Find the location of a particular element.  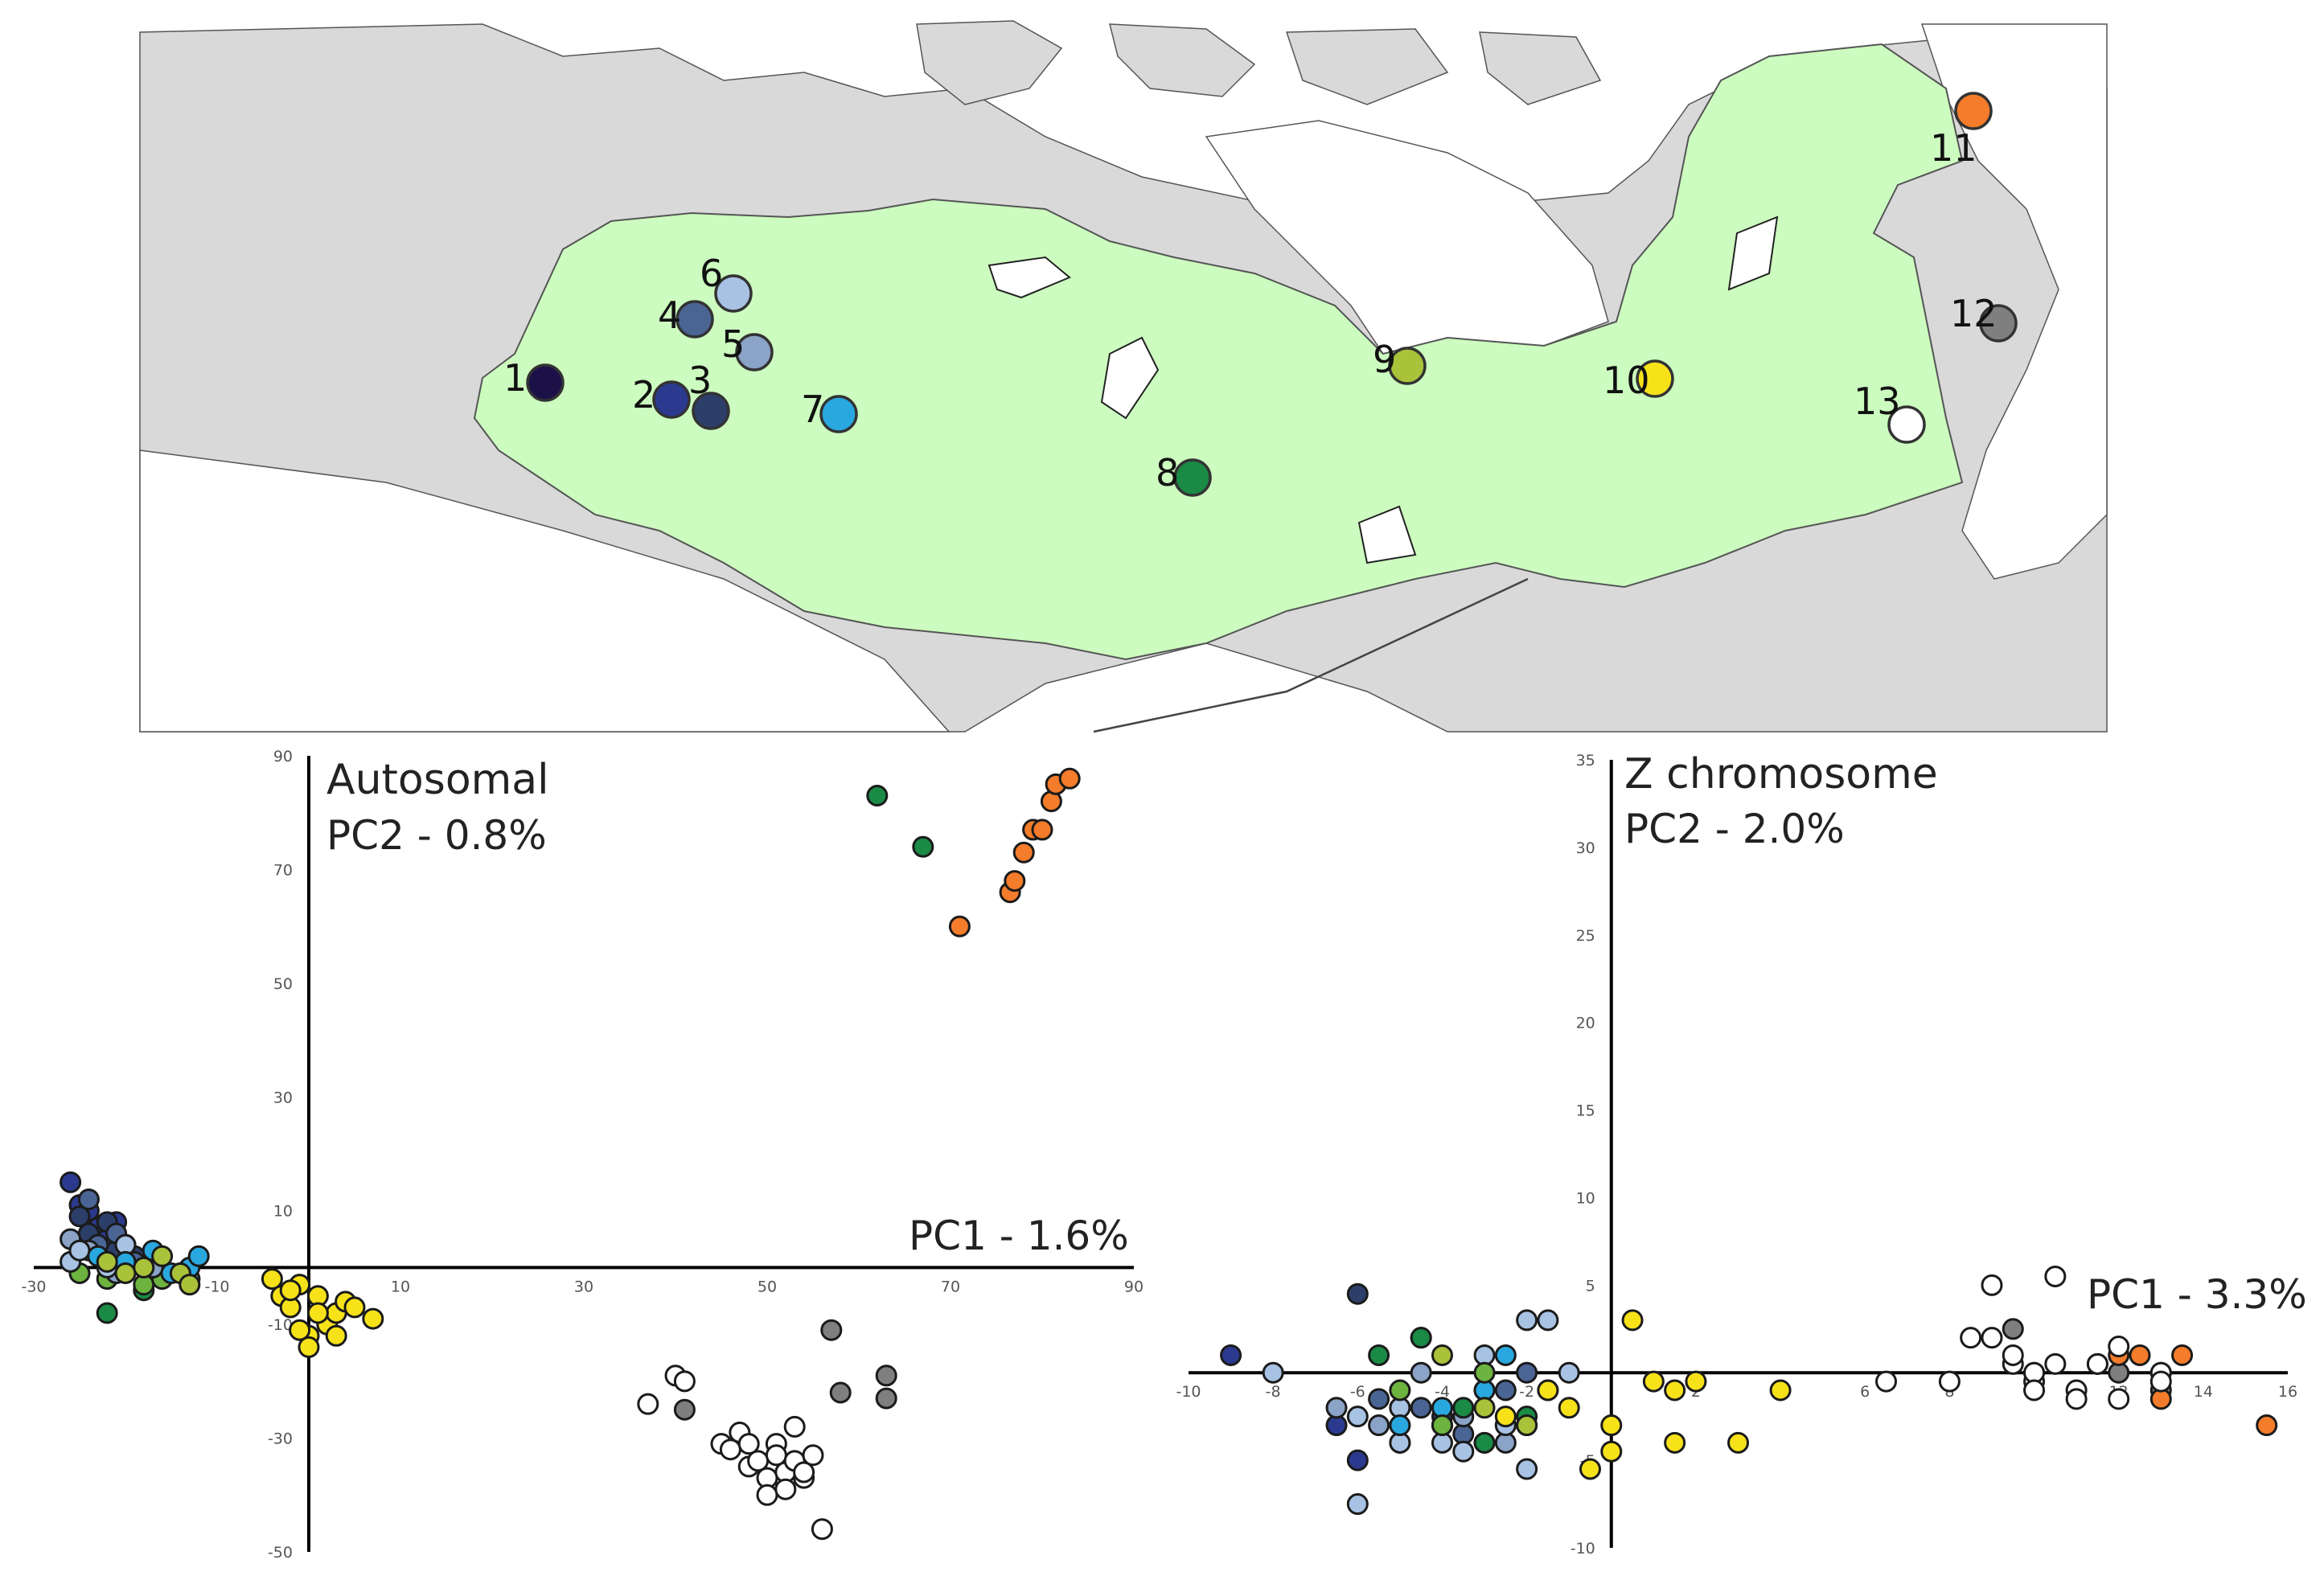

z-ytick-label: 10 is located at coordinates (1585, 1198).